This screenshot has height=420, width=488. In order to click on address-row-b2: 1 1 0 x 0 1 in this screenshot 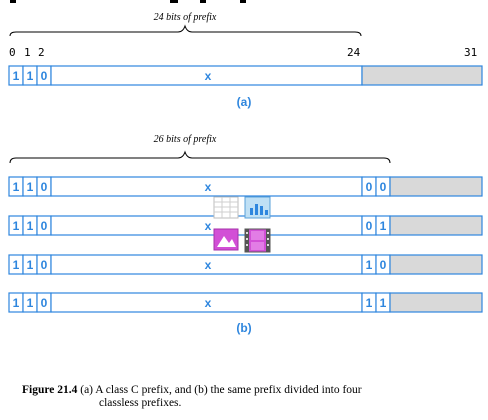, I will do `click(245, 225)`.